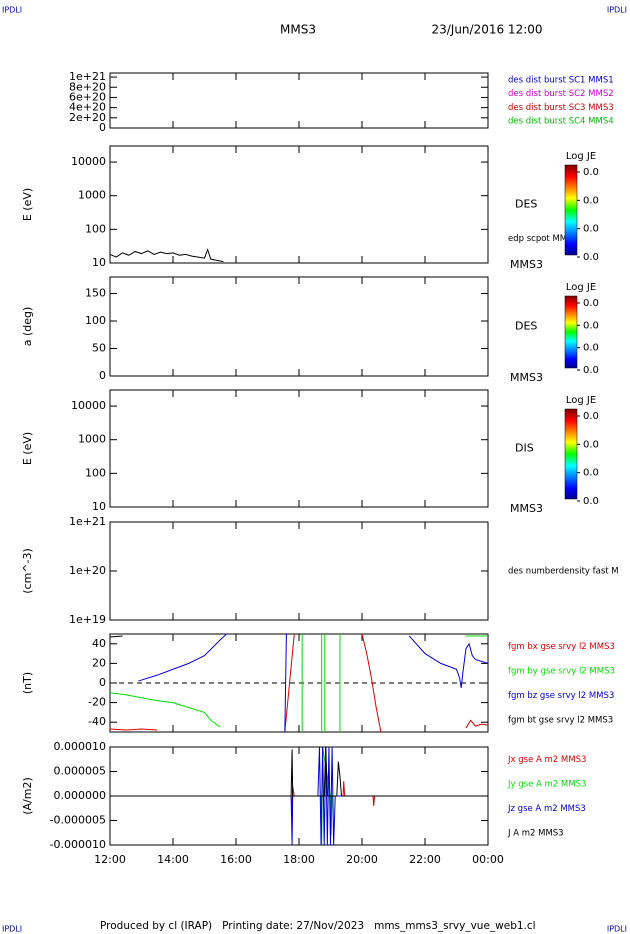  What do you see at coordinates (561, 80) in the screenshot?
I see `legend-entry: des dist burst SC1 MMS1` at bounding box center [561, 80].